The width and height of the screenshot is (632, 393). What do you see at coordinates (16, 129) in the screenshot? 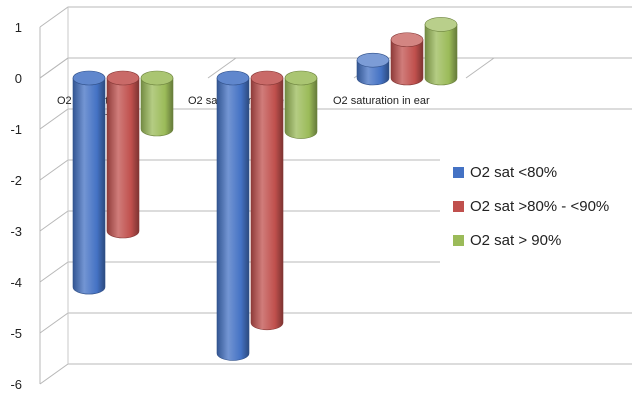
I see `y-tick-label: -1` at bounding box center [16, 129].